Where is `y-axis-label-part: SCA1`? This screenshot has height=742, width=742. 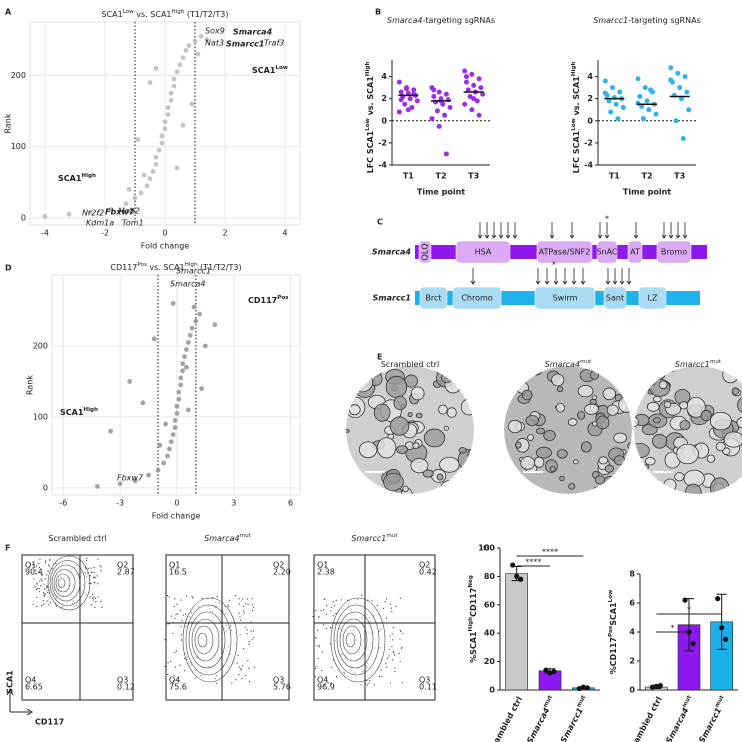
y-axis-label-part: SCA1 is located at coordinates (613, 614).